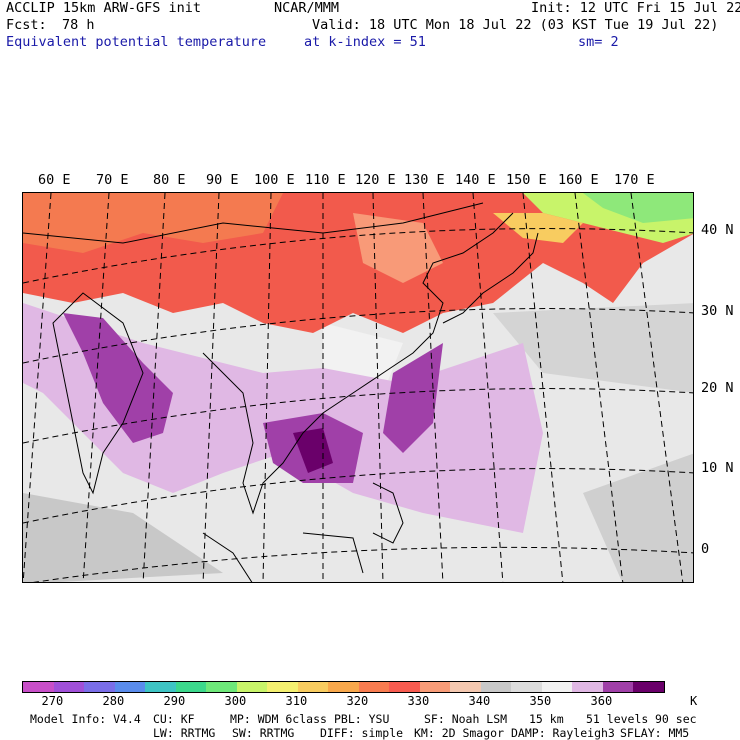  I want to click on lon-label-120e: 120 E, so click(375, 180).